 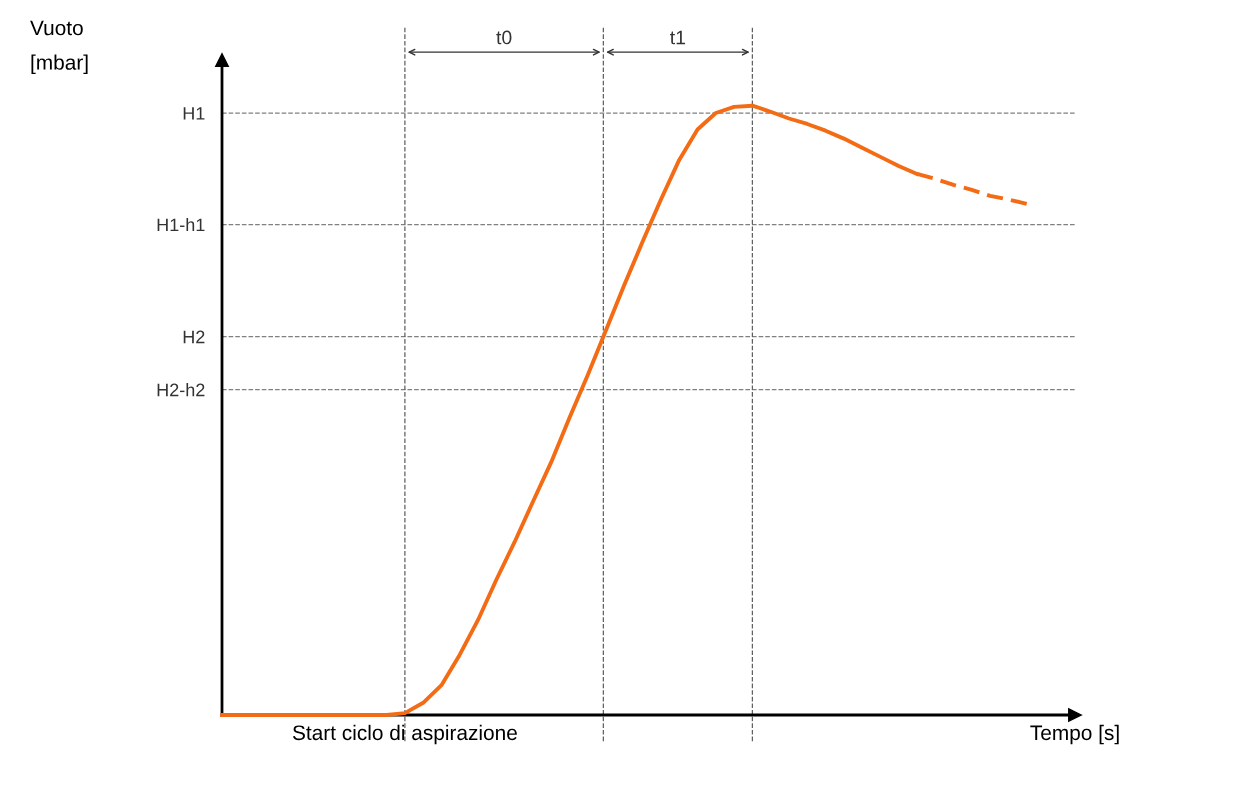 I want to click on ref-line-label: H2, so click(x=194, y=337).